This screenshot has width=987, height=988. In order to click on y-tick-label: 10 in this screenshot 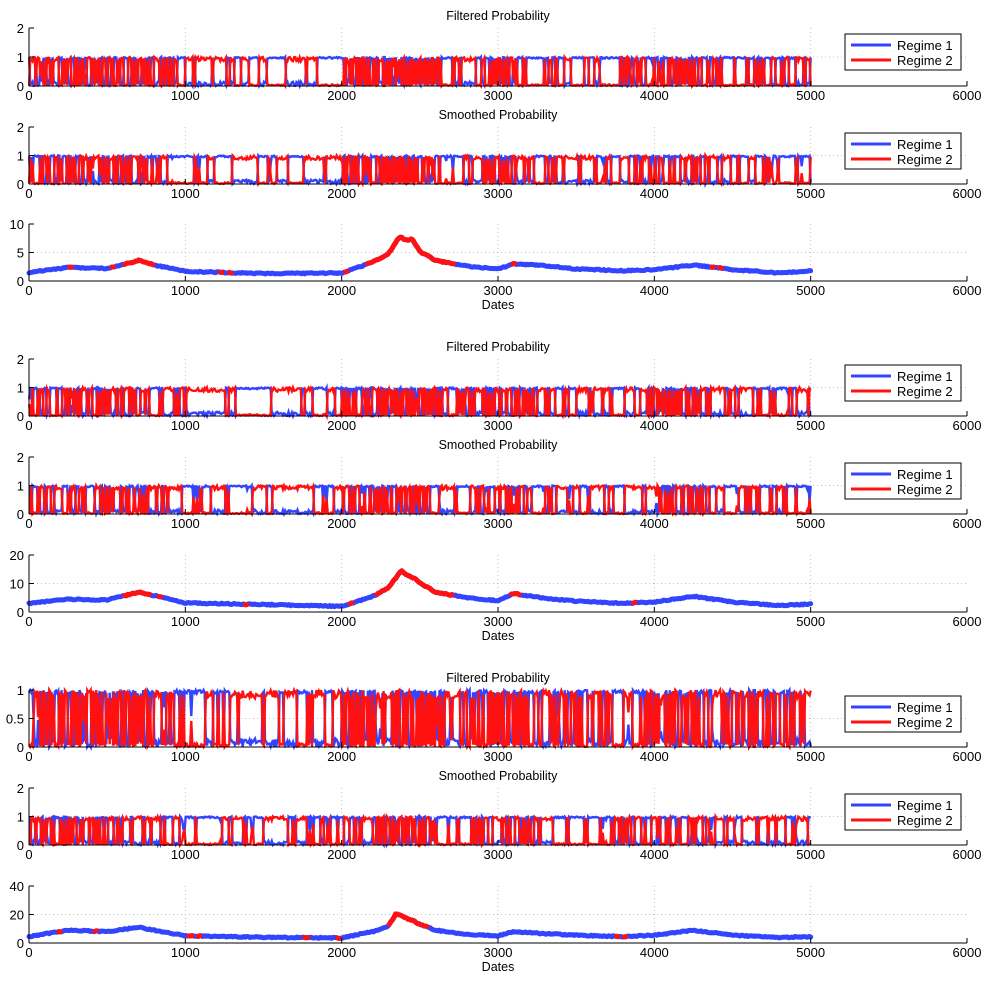, I will do `click(17, 224)`.